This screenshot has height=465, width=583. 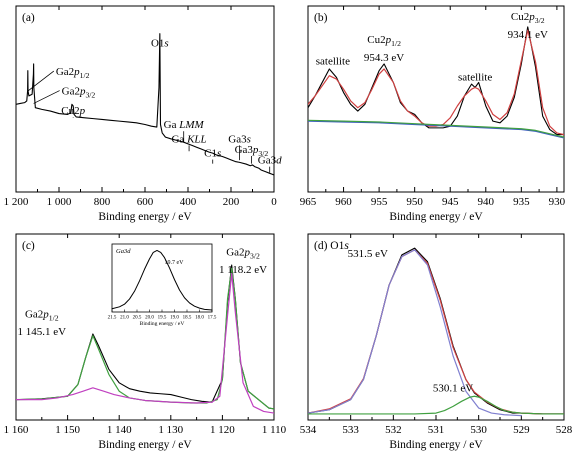 What do you see at coordinates (486, 202) in the screenshot?
I see `x-tick-label: 940` at bounding box center [486, 202].